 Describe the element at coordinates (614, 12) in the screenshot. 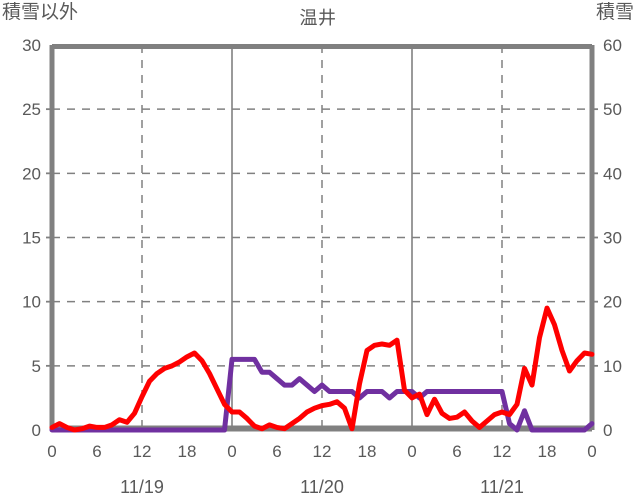

I see `right-axis-title: 積雪` at that location.